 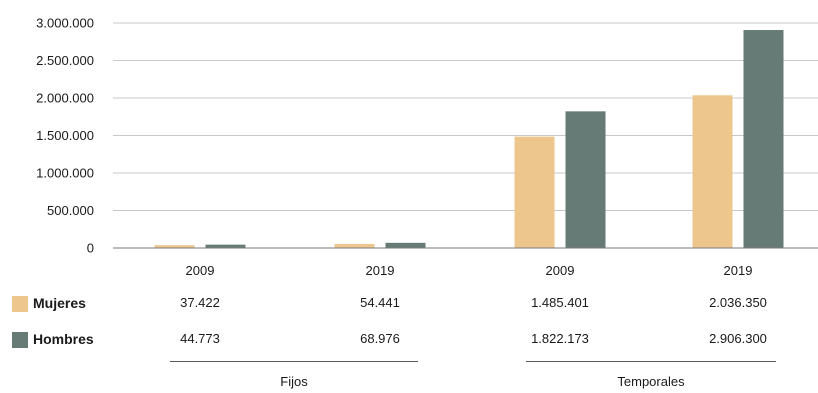 I want to click on x-axis-category-labels: 2009 2019 2009 2019, so click(x=469, y=270).